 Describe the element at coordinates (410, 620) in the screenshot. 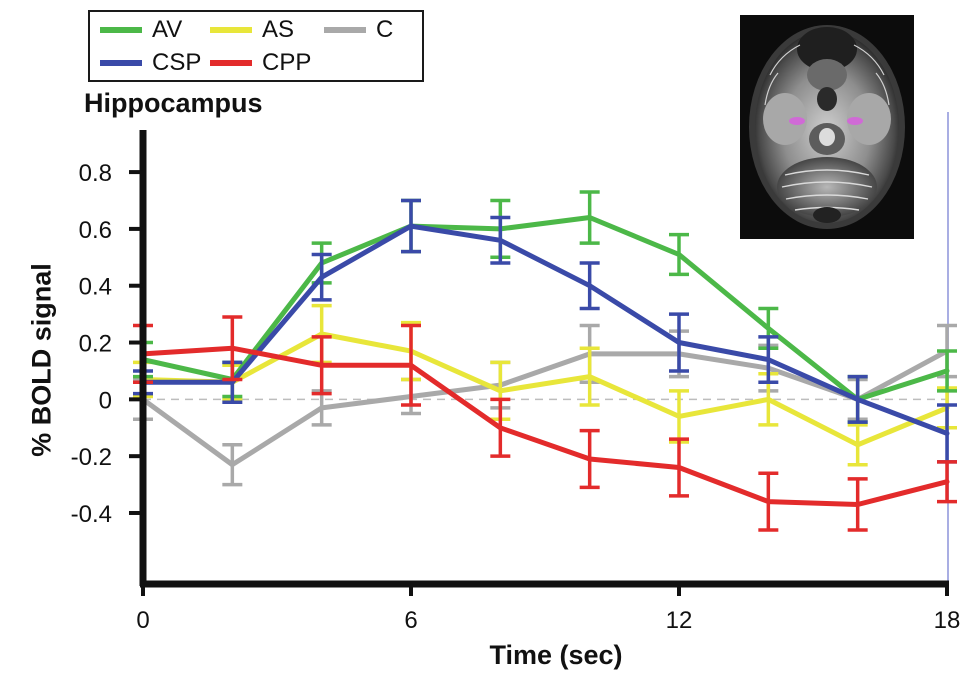

I see `x-tick-label-1: 6` at that location.